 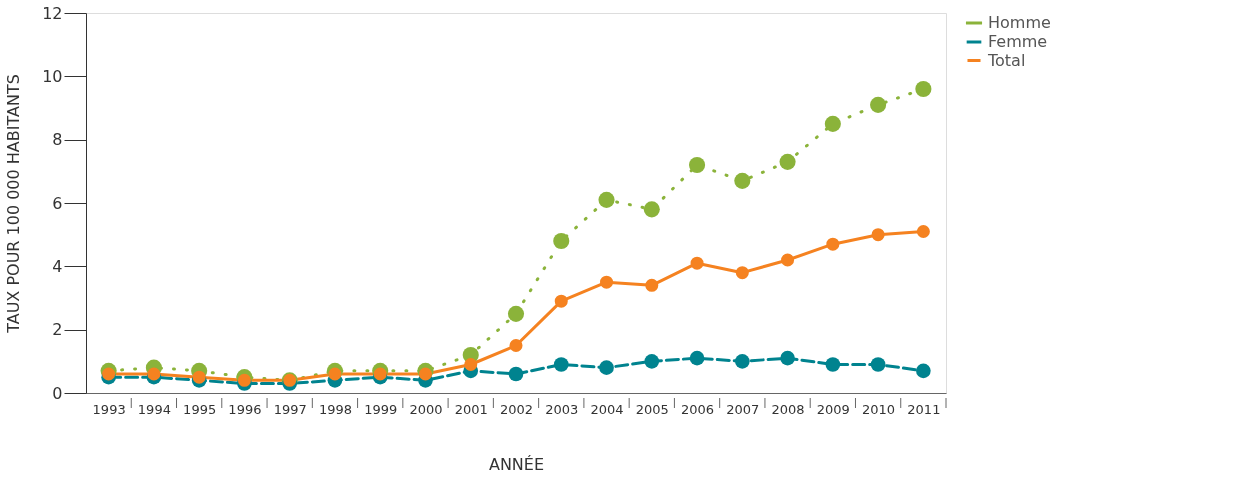 What do you see at coordinates (516, 409) in the screenshot?
I see `x-tick-label: 2002` at bounding box center [516, 409].